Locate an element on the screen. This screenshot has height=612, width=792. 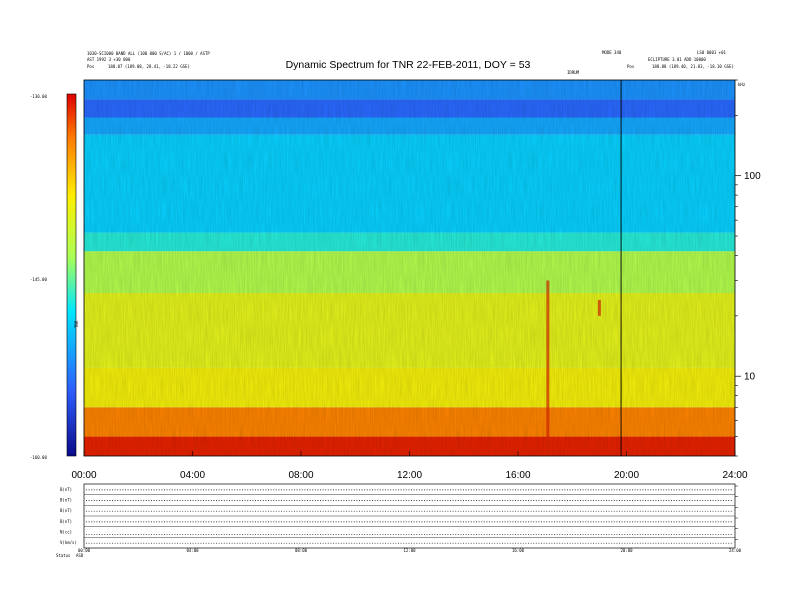
y-tick-label: 100 is located at coordinates (752, 176).